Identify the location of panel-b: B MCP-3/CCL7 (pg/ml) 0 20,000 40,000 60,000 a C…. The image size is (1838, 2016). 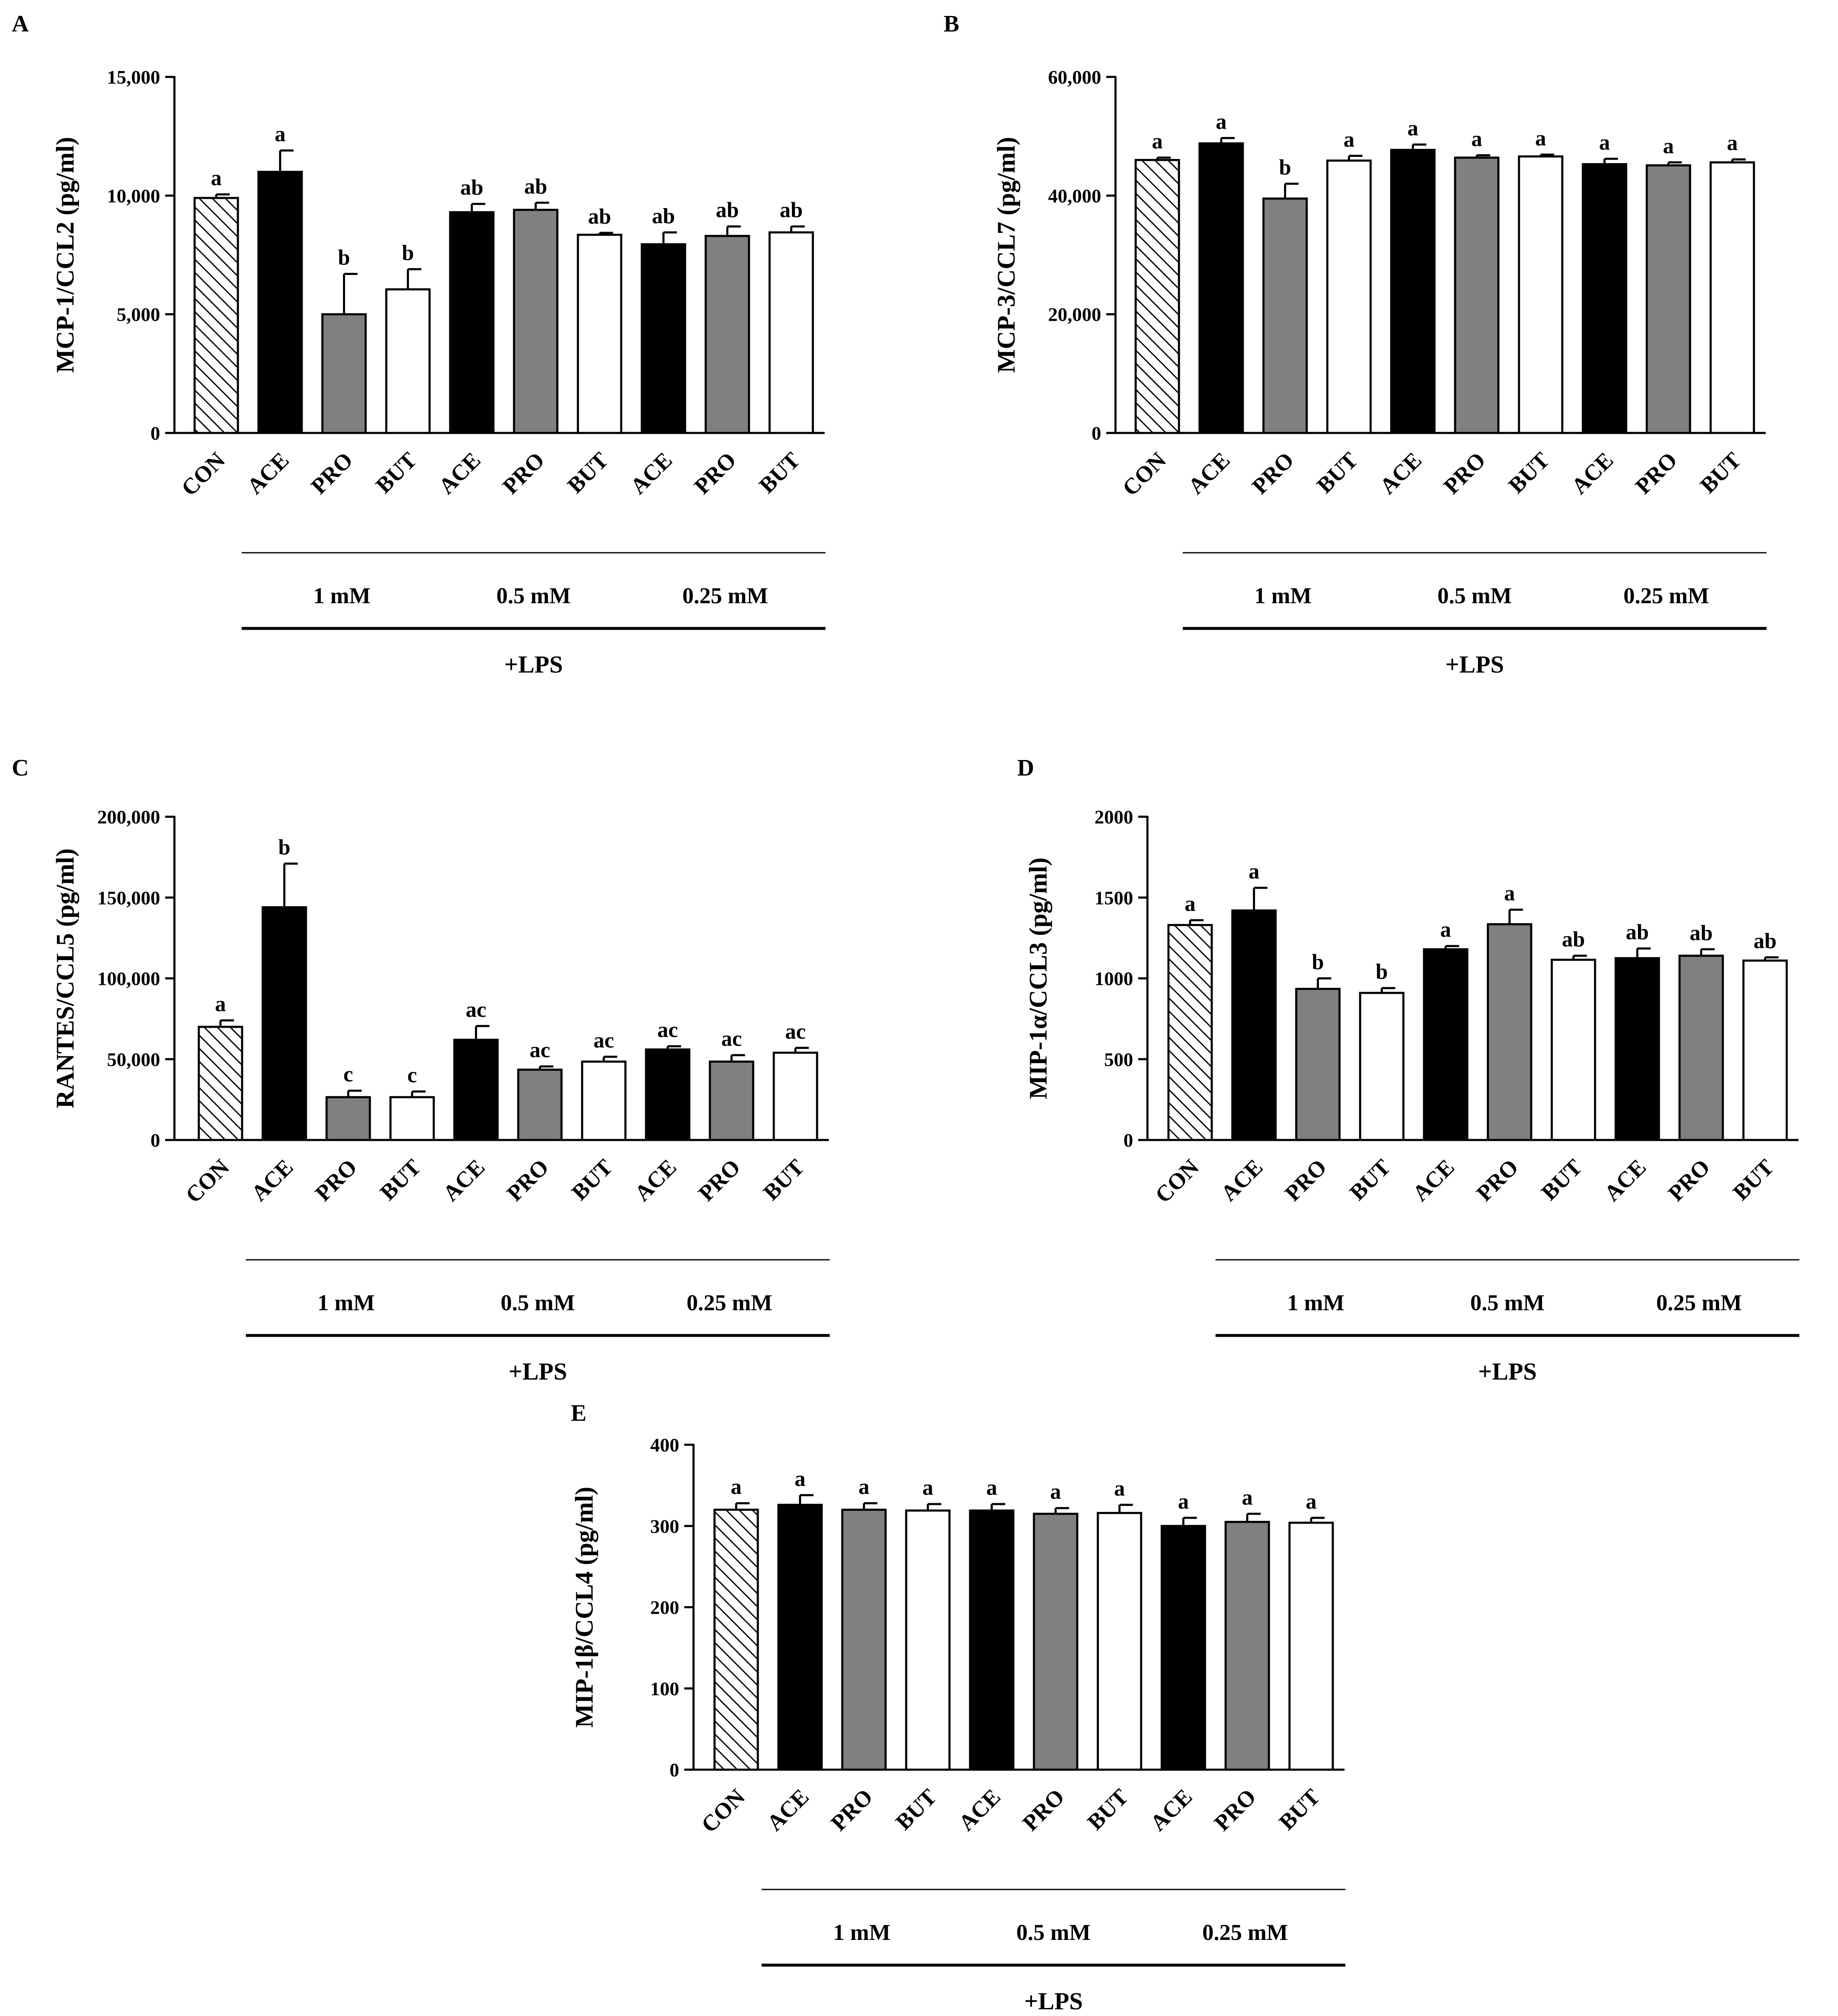
(1355, 344).